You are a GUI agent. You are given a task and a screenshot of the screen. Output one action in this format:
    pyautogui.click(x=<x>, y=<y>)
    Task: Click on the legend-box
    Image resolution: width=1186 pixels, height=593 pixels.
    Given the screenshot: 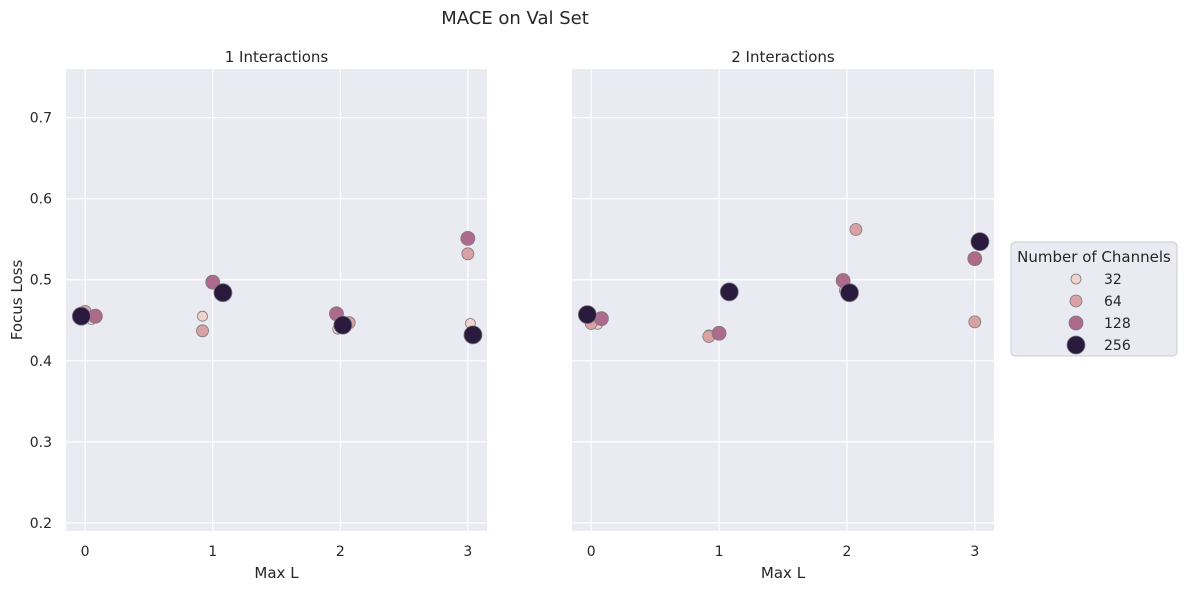 What is the action you would take?
    pyautogui.click(x=1094, y=299)
    